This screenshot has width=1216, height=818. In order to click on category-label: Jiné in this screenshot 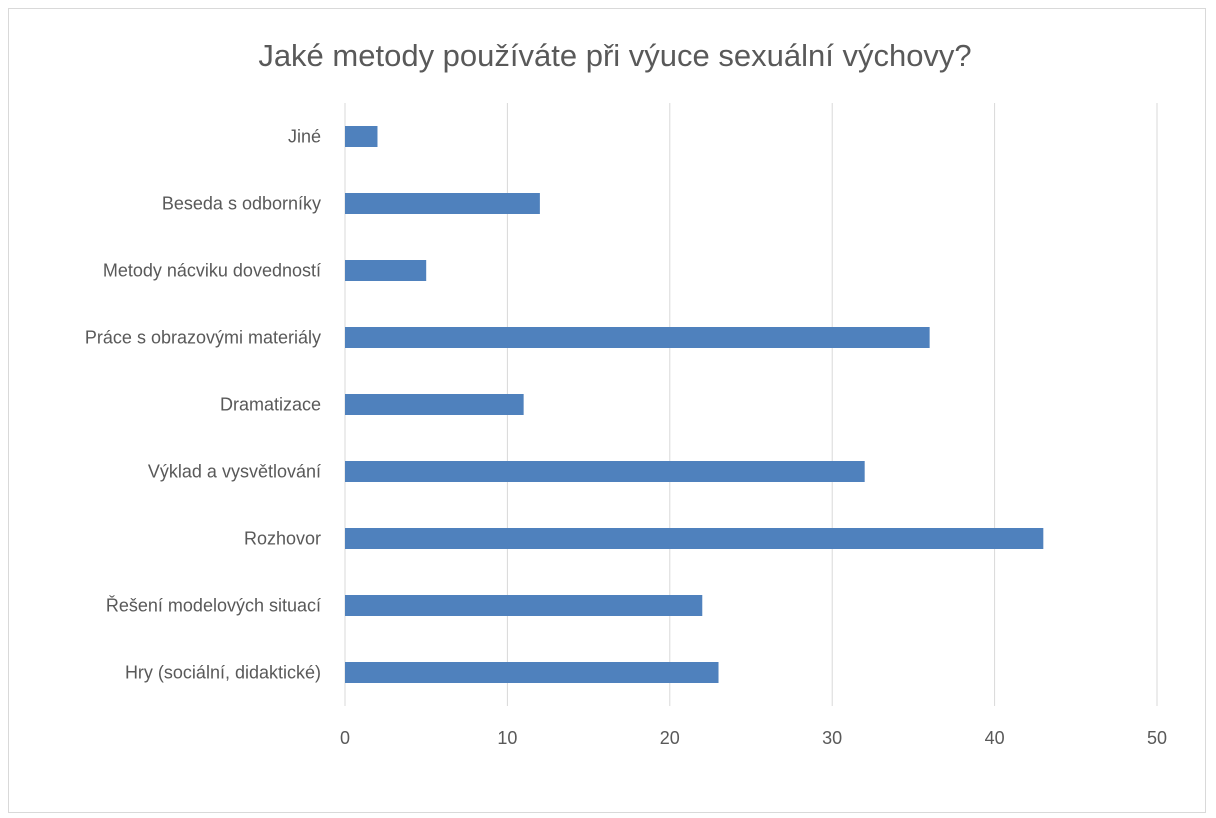, I will do `click(304, 137)`.